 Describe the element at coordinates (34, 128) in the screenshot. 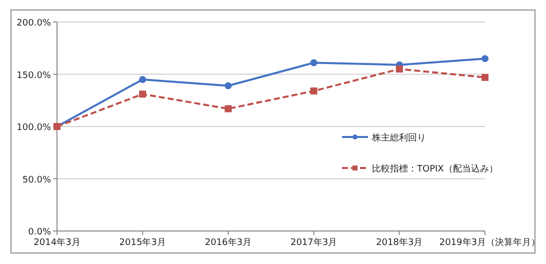

I see `y-tick-label: 100.0%` at that location.